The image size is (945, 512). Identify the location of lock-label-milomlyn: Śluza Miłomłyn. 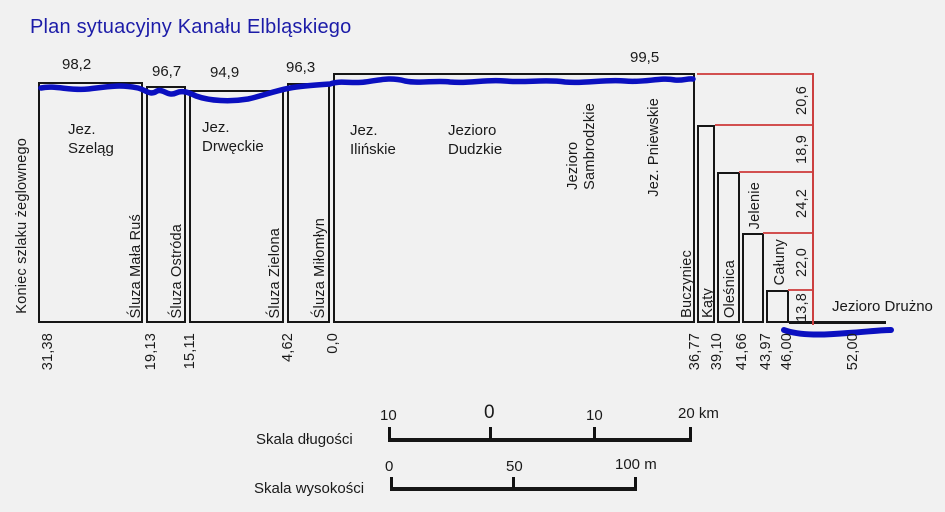
(320, 267).